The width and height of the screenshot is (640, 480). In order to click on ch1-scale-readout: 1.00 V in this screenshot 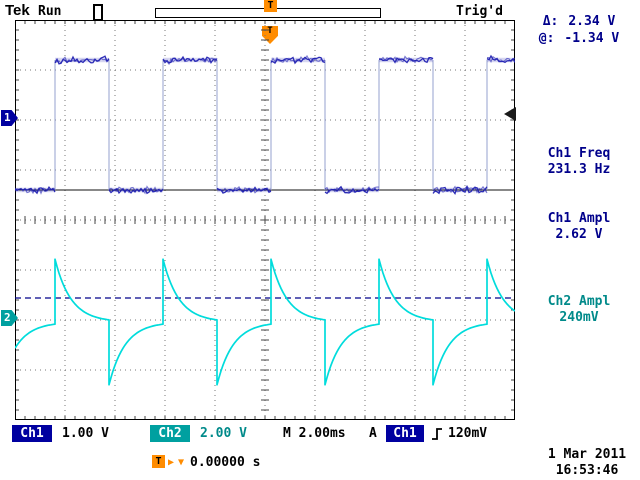, I will do `click(85, 433)`.